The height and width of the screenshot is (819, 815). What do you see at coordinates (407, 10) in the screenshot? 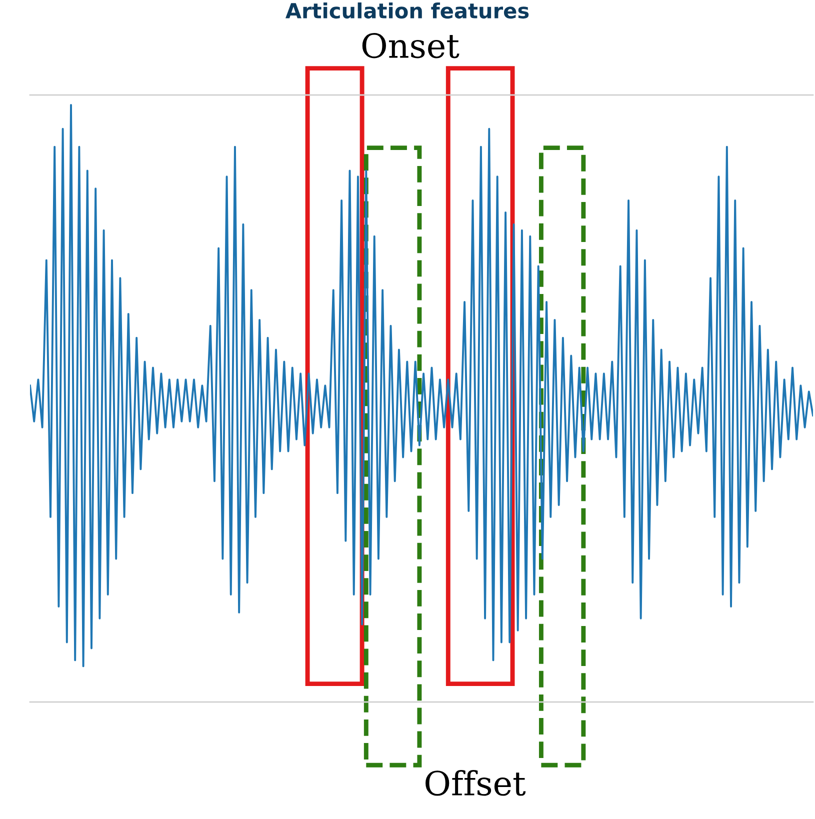
I see `chart-title: Articulation features` at bounding box center [407, 10].